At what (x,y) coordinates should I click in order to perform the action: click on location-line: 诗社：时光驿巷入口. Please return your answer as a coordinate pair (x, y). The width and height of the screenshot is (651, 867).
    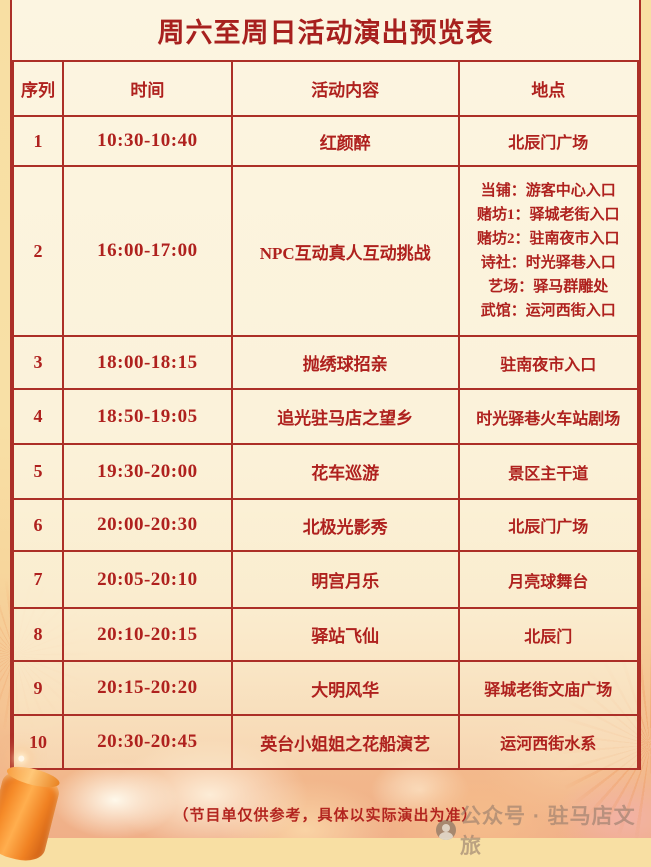
    Looking at the image, I should click on (548, 263).